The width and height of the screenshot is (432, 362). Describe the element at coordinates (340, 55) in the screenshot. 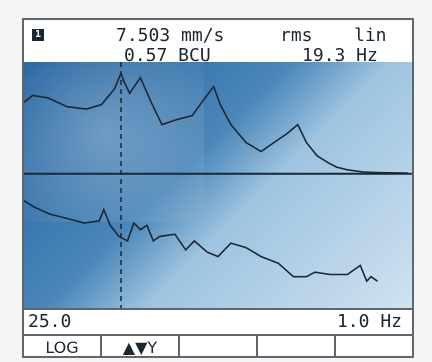

I see `frequency-readout: 19.3 Hz` at that location.